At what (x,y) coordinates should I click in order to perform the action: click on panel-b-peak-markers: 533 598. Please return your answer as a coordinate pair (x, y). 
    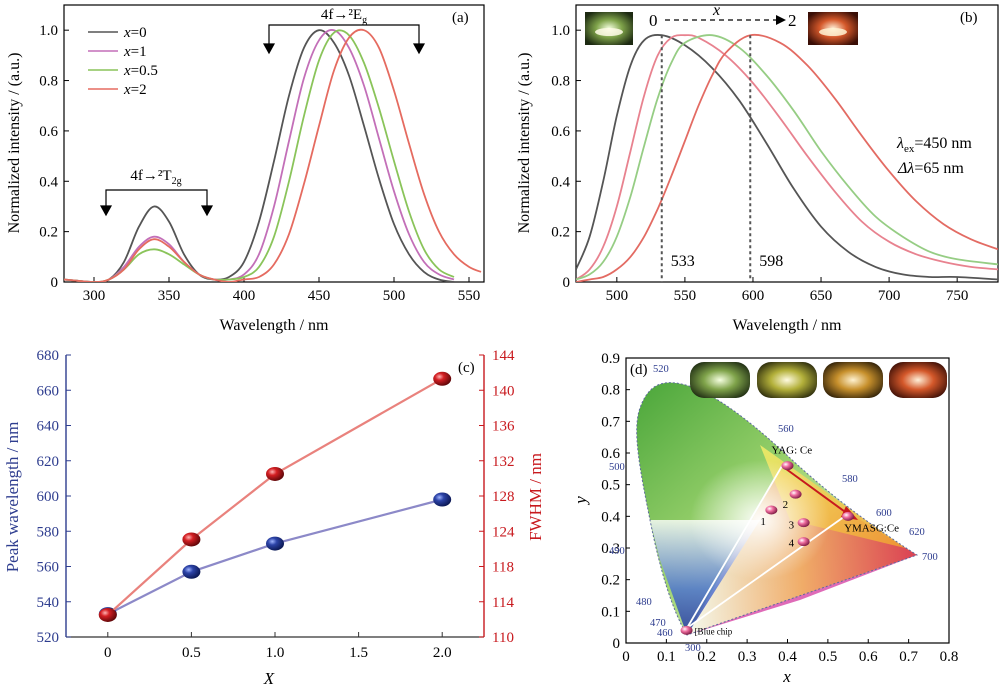
    Looking at the image, I should click on (721, 158).